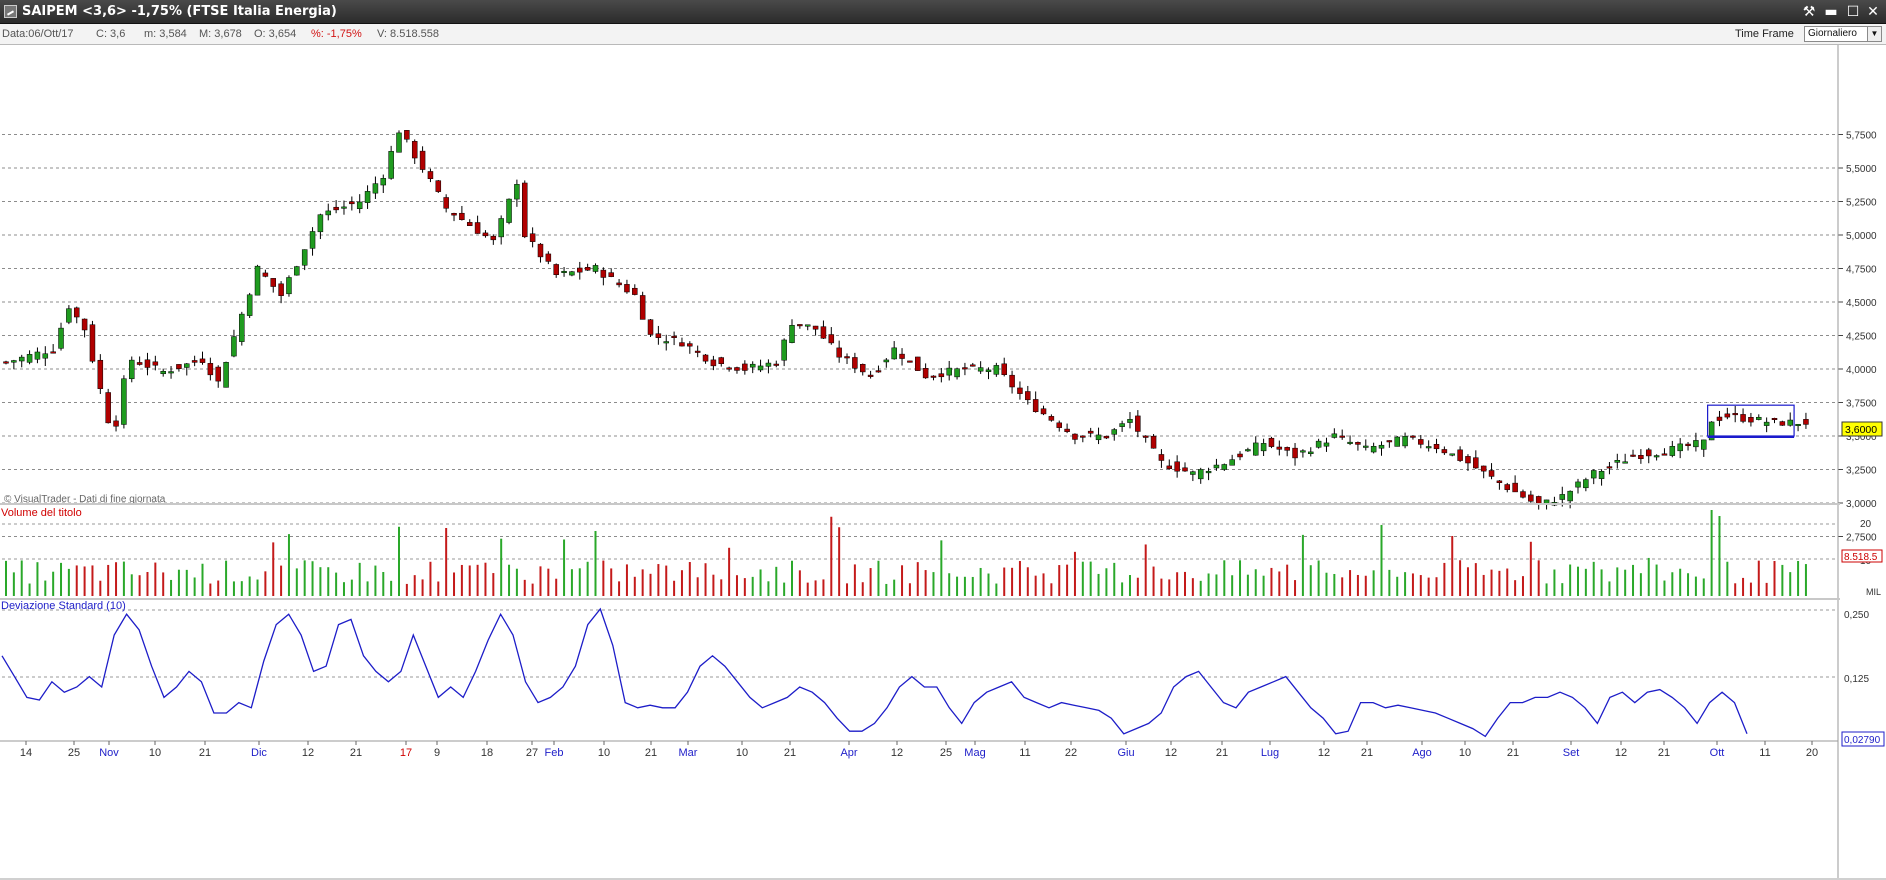 This screenshot has height=880, width=1886. What do you see at coordinates (1812, 753) in the screenshot?
I see `date-tick-label: 20` at bounding box center [1812, 753].